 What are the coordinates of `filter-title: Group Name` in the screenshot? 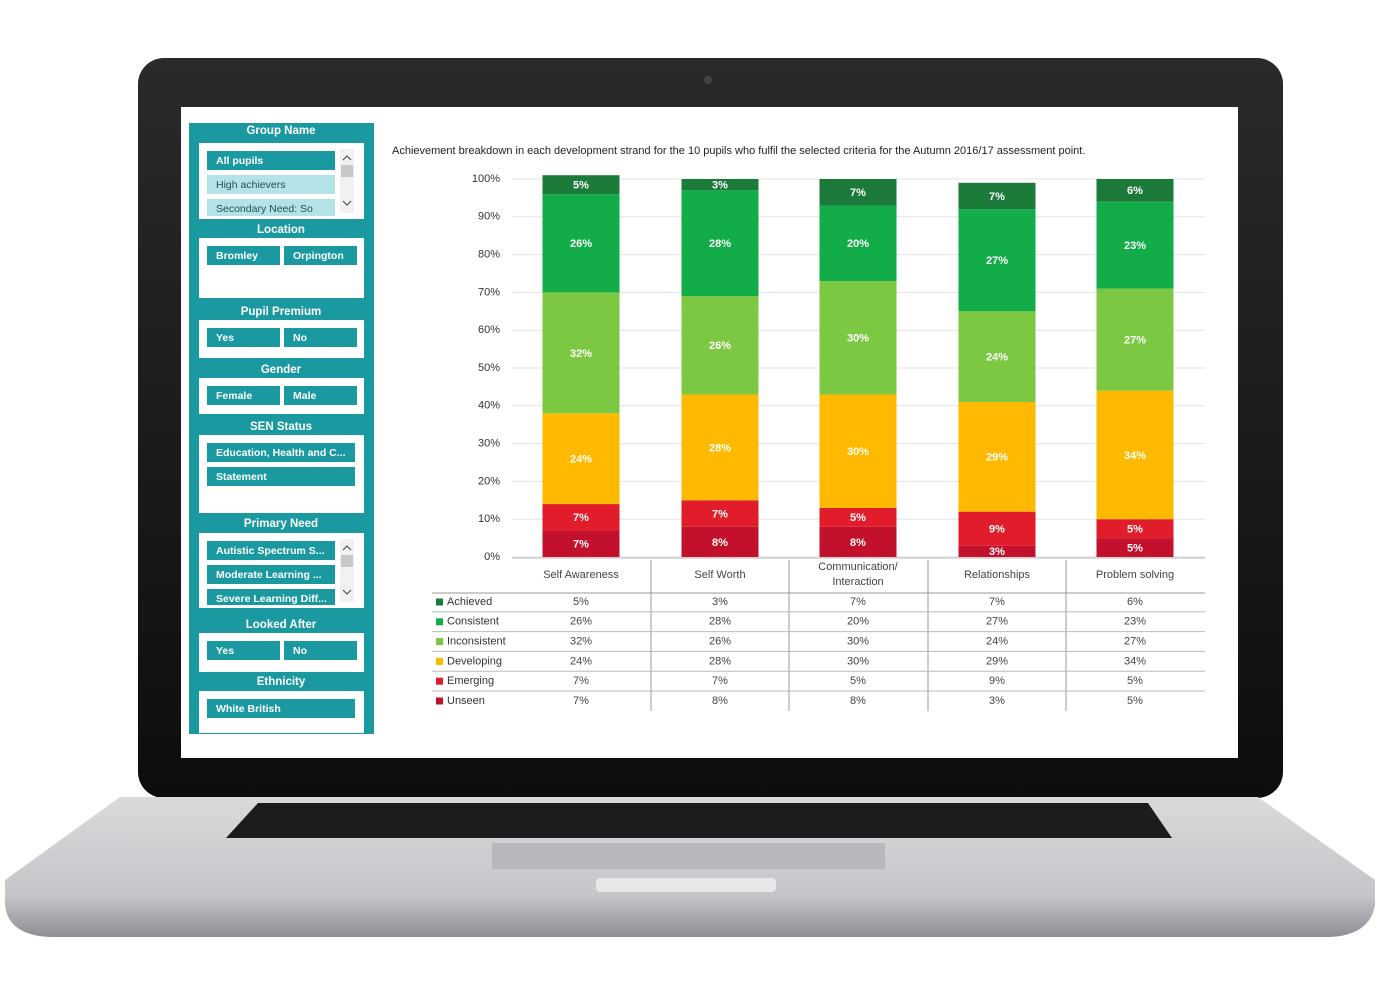 It's located at (280, 131).